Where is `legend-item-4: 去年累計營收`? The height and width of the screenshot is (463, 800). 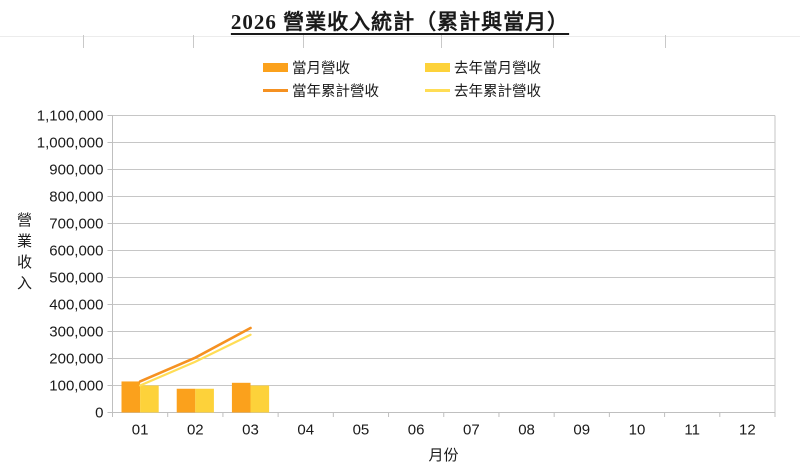 legend-item-4: 去年累計營收 is located at coordinates (483, 91).